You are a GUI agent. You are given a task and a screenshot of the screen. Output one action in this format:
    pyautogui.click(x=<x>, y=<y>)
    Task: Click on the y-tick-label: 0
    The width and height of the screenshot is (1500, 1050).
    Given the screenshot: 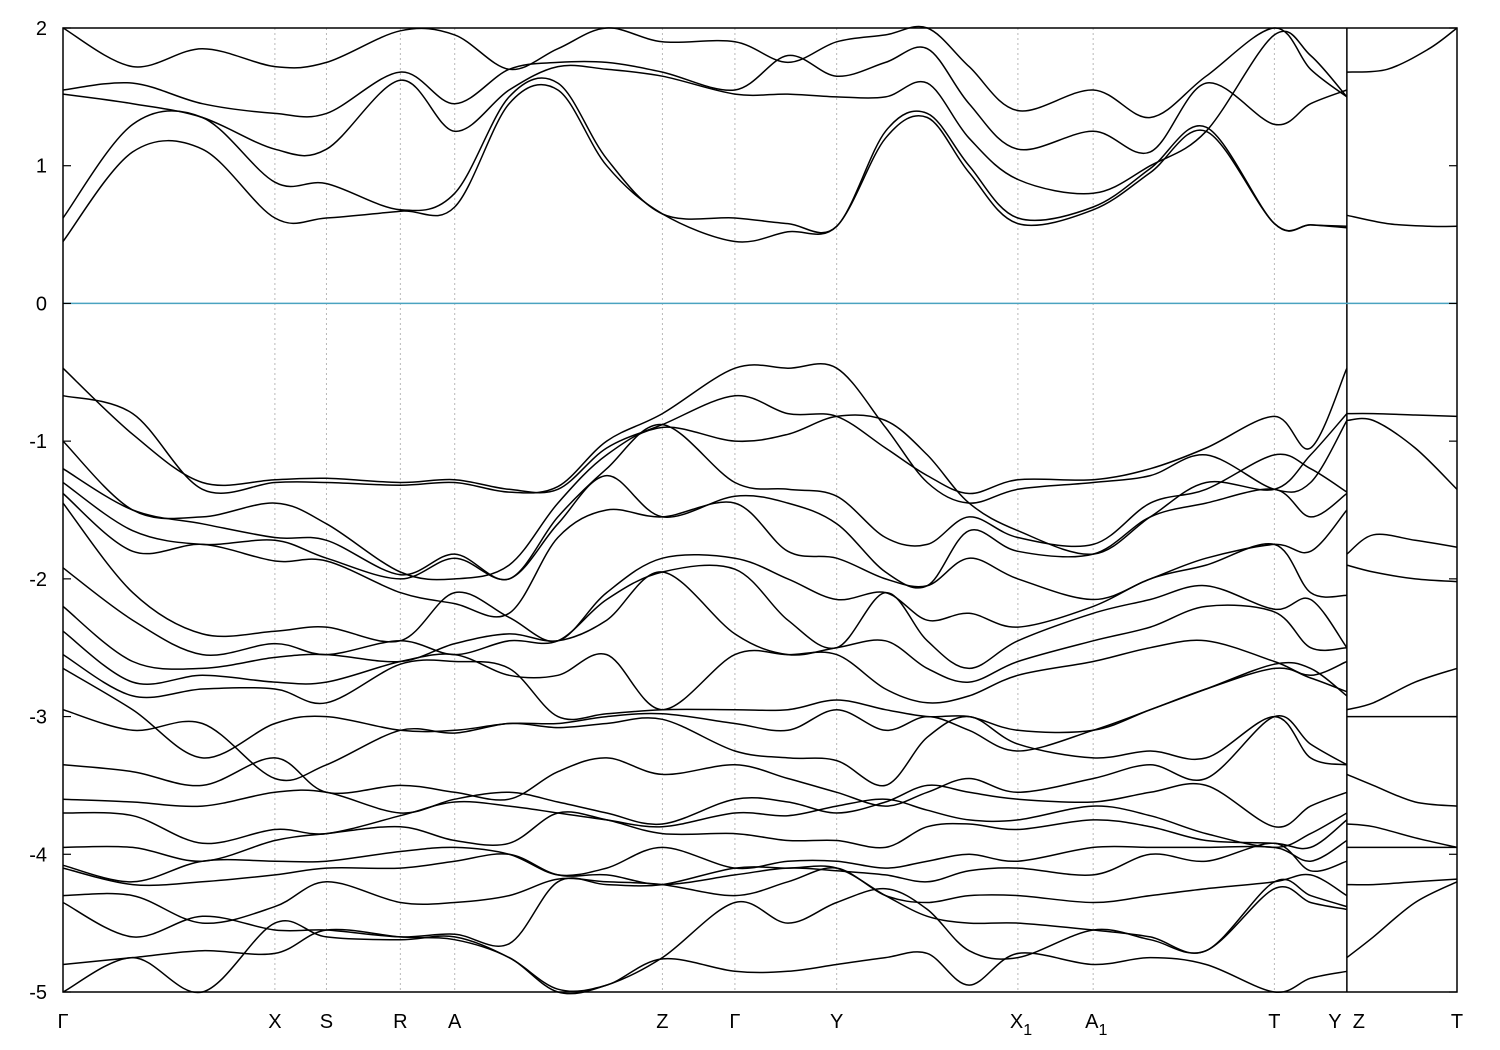 What is the action you would take?
    pyautogui.click(x=41, y=304)
    